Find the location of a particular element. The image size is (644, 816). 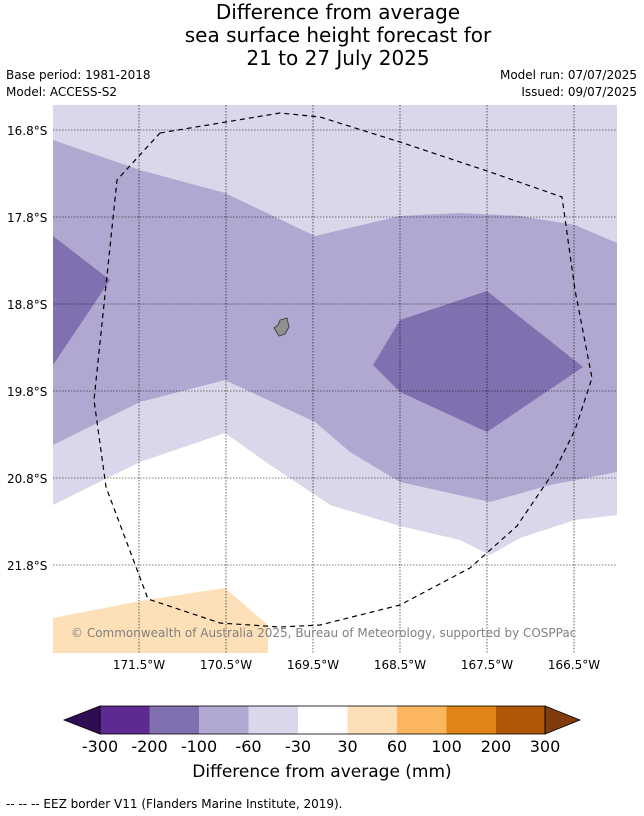

lat-label-18-8s: 18.8°S is located at coordinates (27, 305).